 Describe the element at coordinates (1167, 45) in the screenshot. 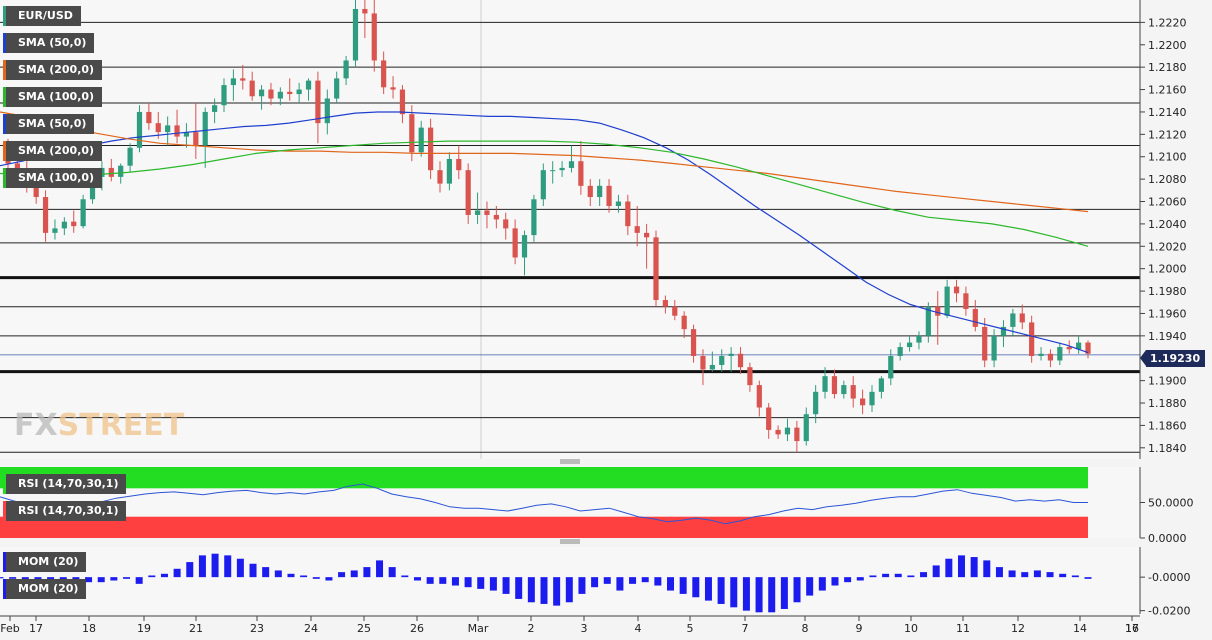

I see `price-tick-label: 1.2200` at that location.